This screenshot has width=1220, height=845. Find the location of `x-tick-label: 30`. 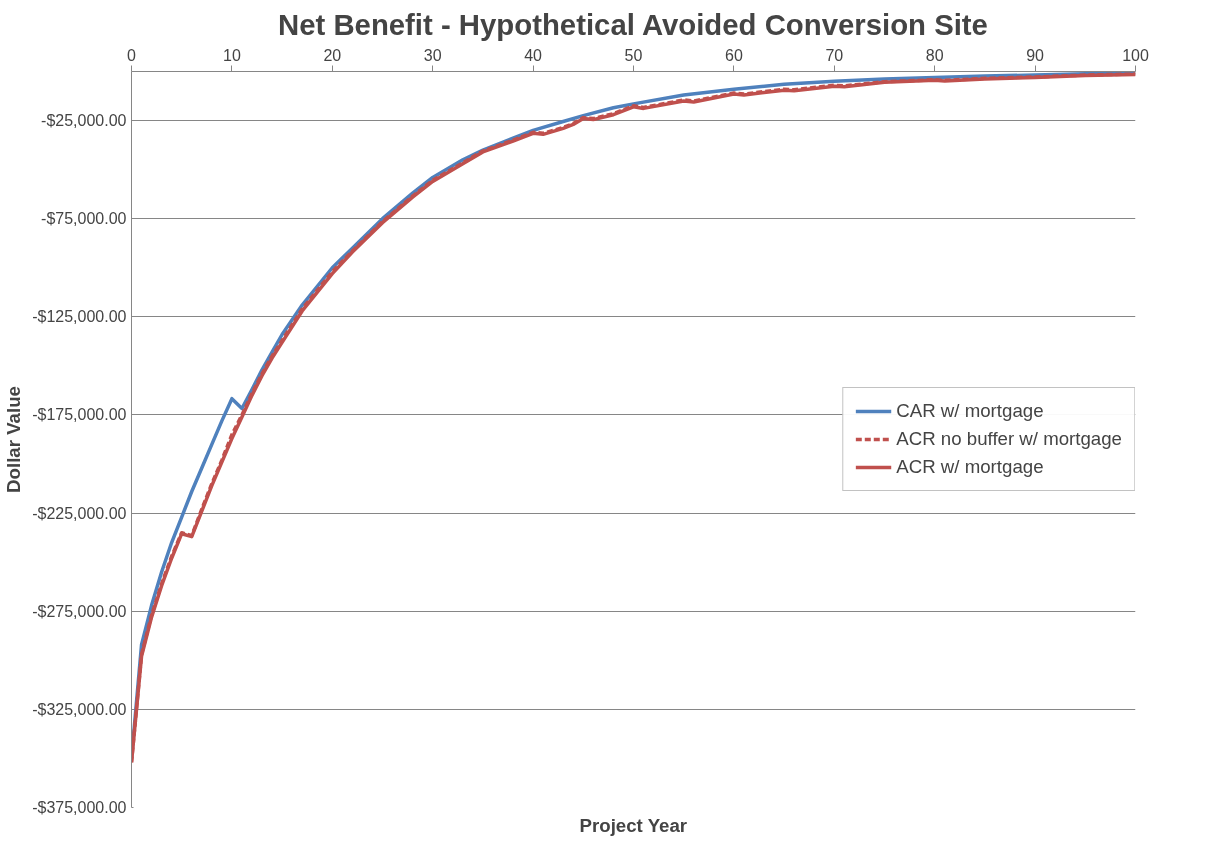

x-tick-label: 30 is located at coordinates (432, 55).